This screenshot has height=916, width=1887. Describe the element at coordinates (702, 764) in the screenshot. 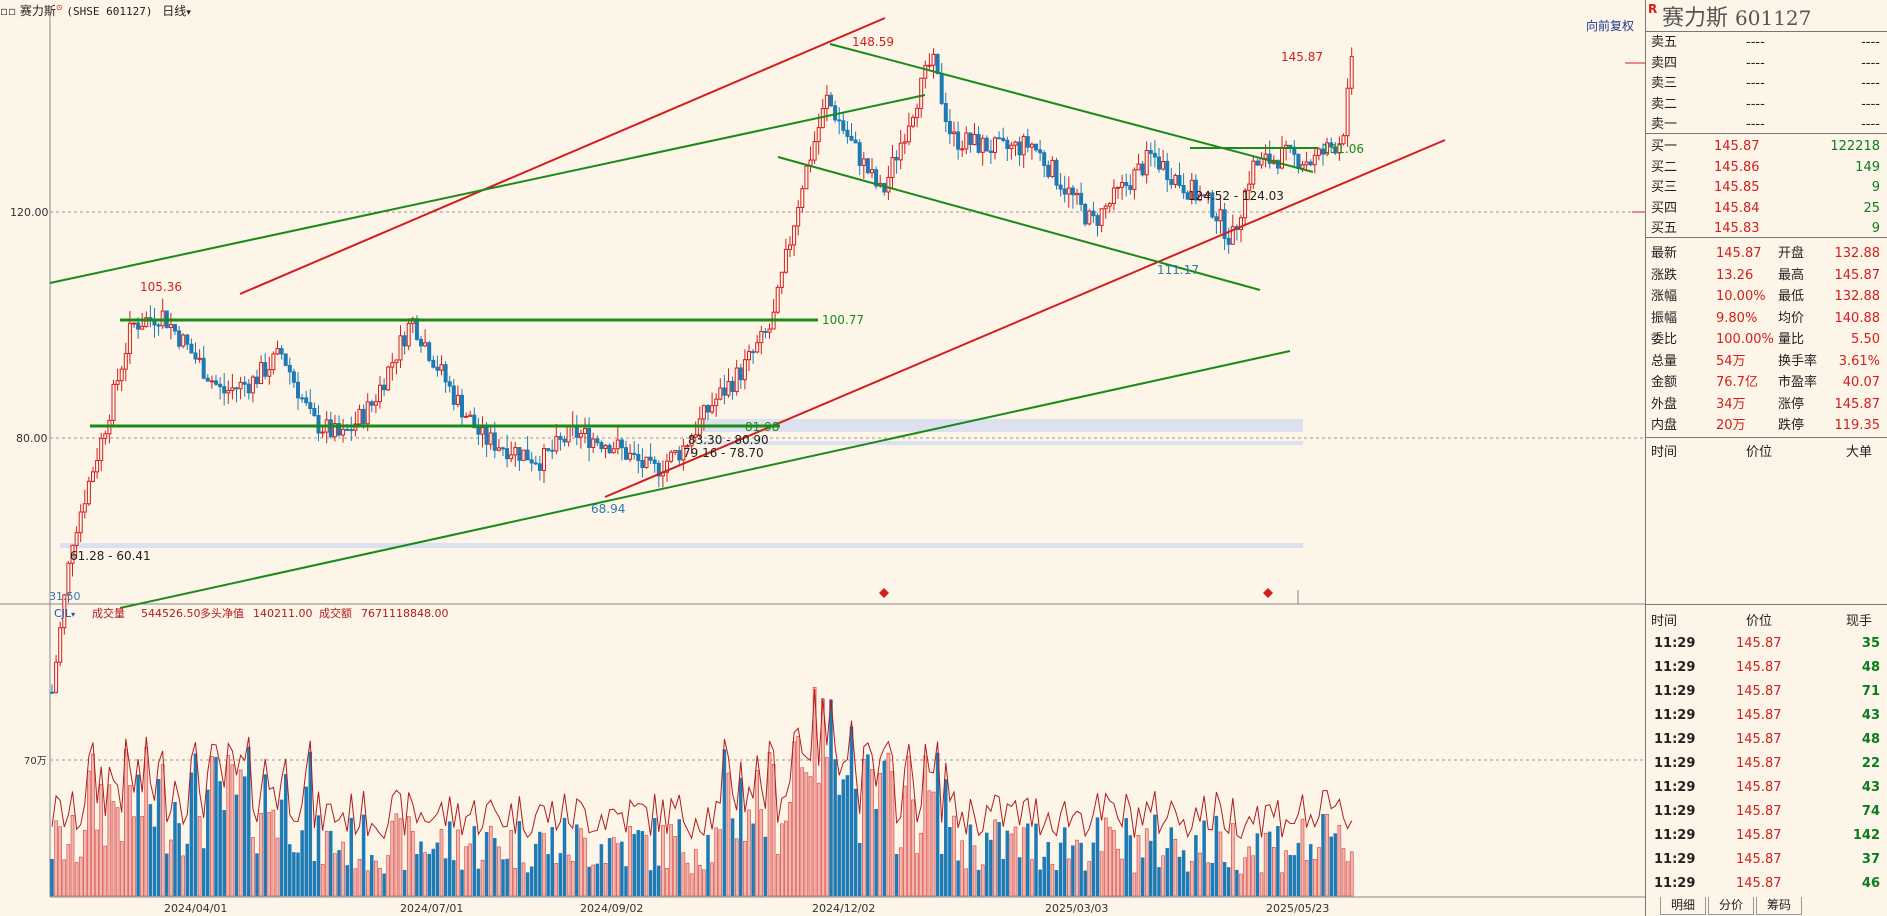

I see `volume-ma-line` at that location.